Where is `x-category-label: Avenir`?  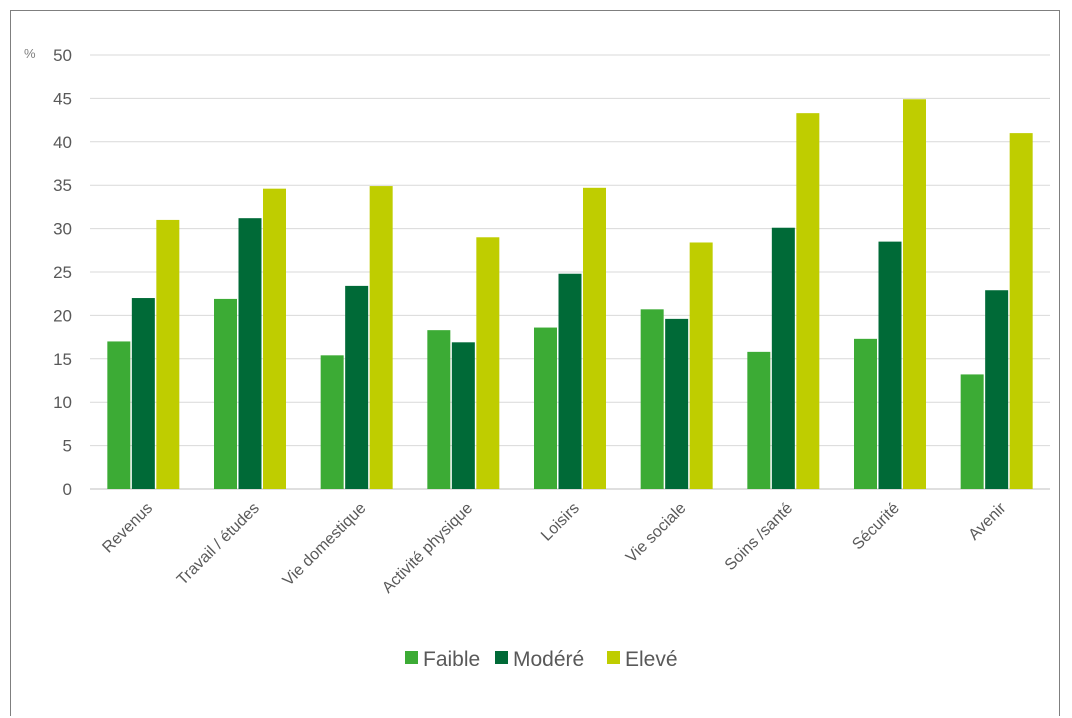
x-category-label: Avenir is located at coordinates (988, 521).